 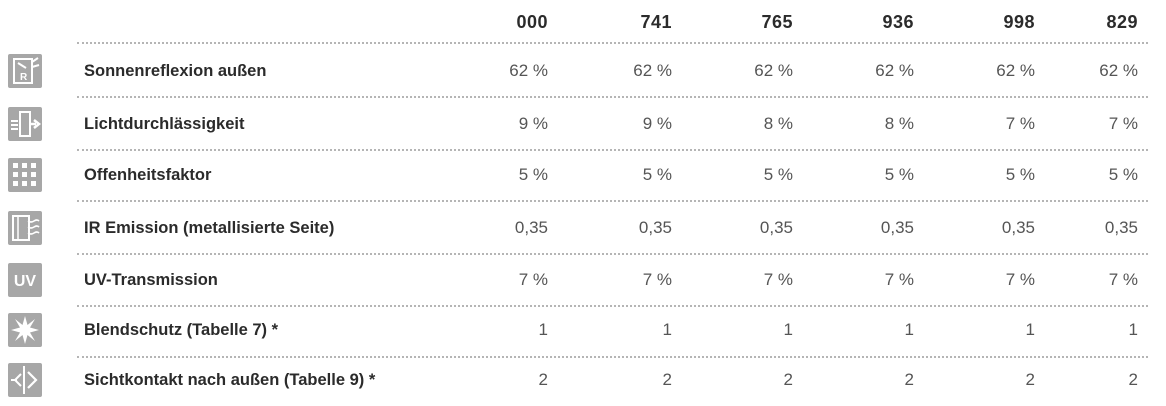 What do you see at coordinates (656, 22) in the screenshot?
I see `column-header: 741` at bounding box center [656, 22].